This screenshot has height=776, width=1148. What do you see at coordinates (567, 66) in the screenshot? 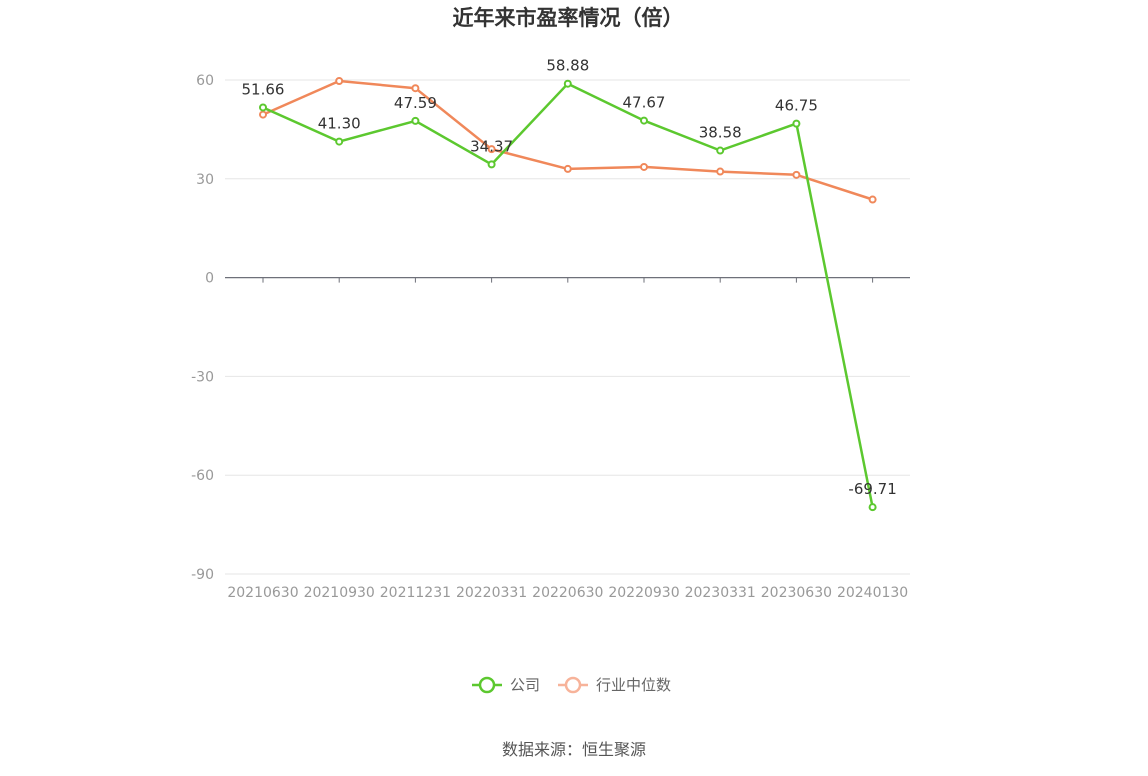
I see `data-label: 58.88` at bounding box center [567, 66].